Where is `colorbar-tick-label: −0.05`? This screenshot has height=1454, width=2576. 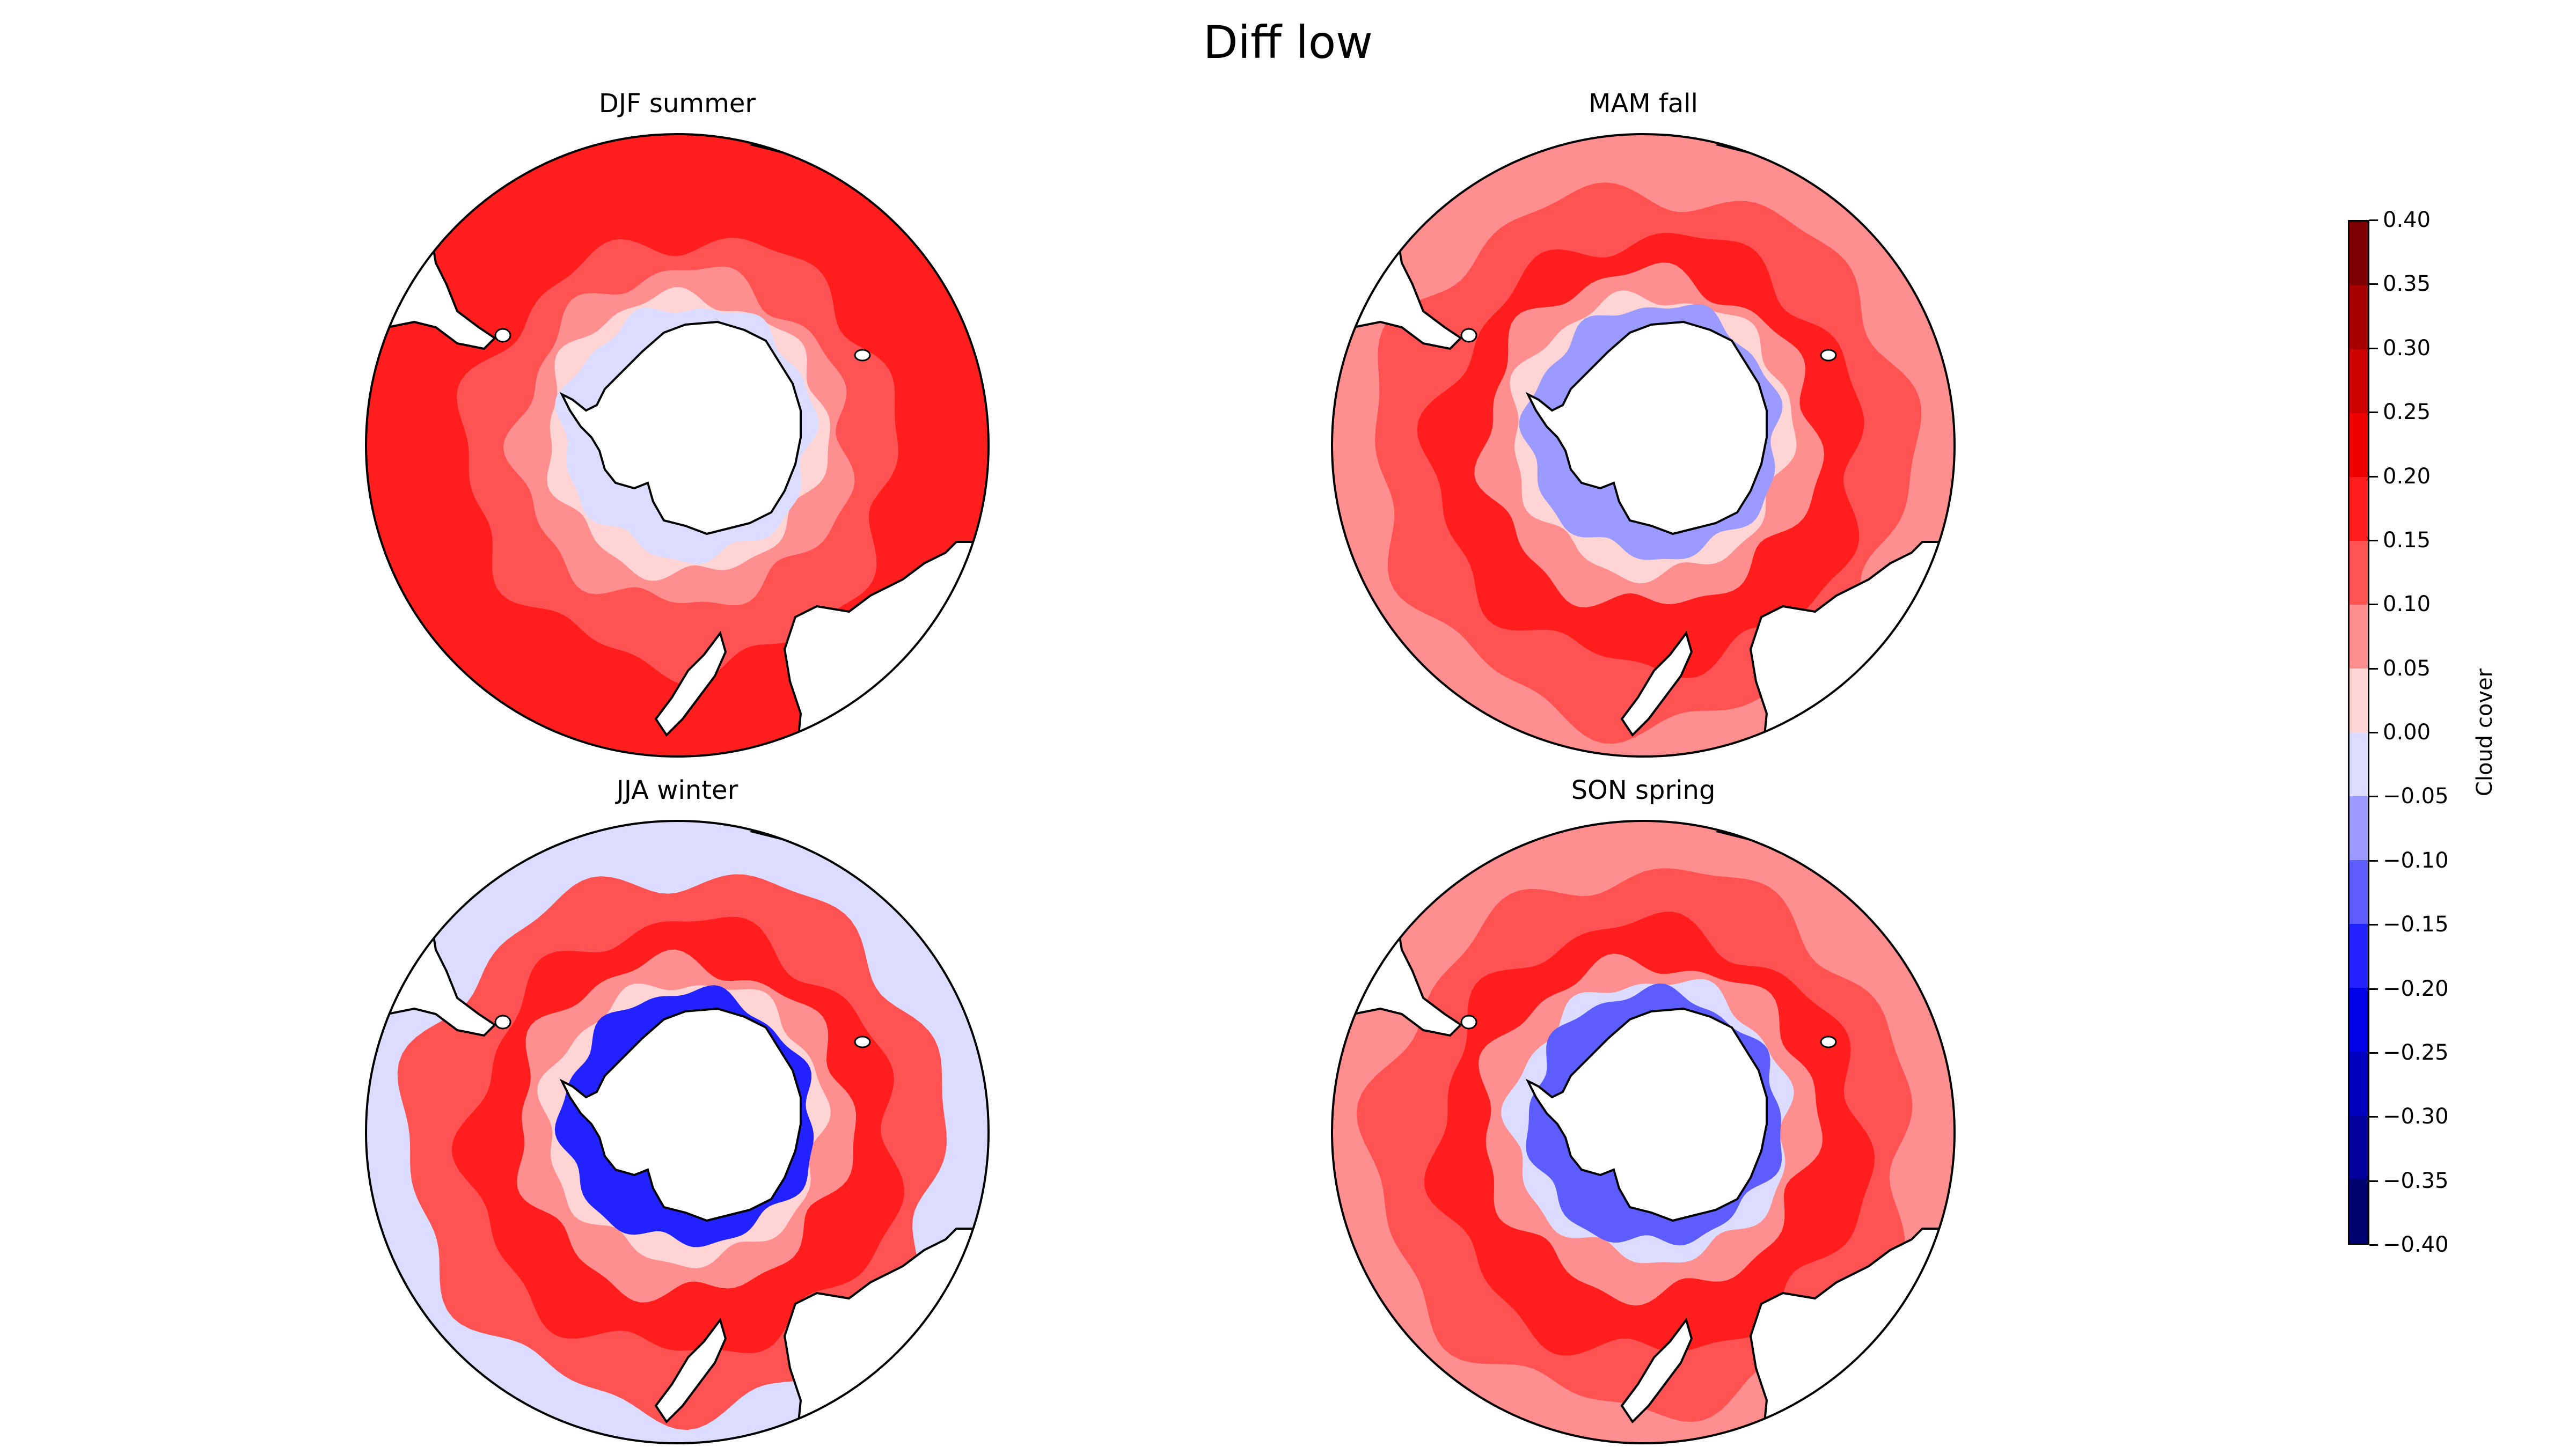
colorbar-tick-label: −0.05 is located at coordinates (2416, 796).